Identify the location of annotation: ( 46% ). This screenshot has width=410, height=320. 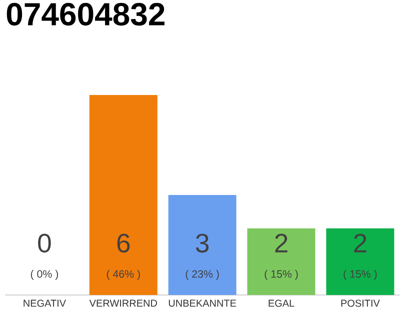
(123, 275).